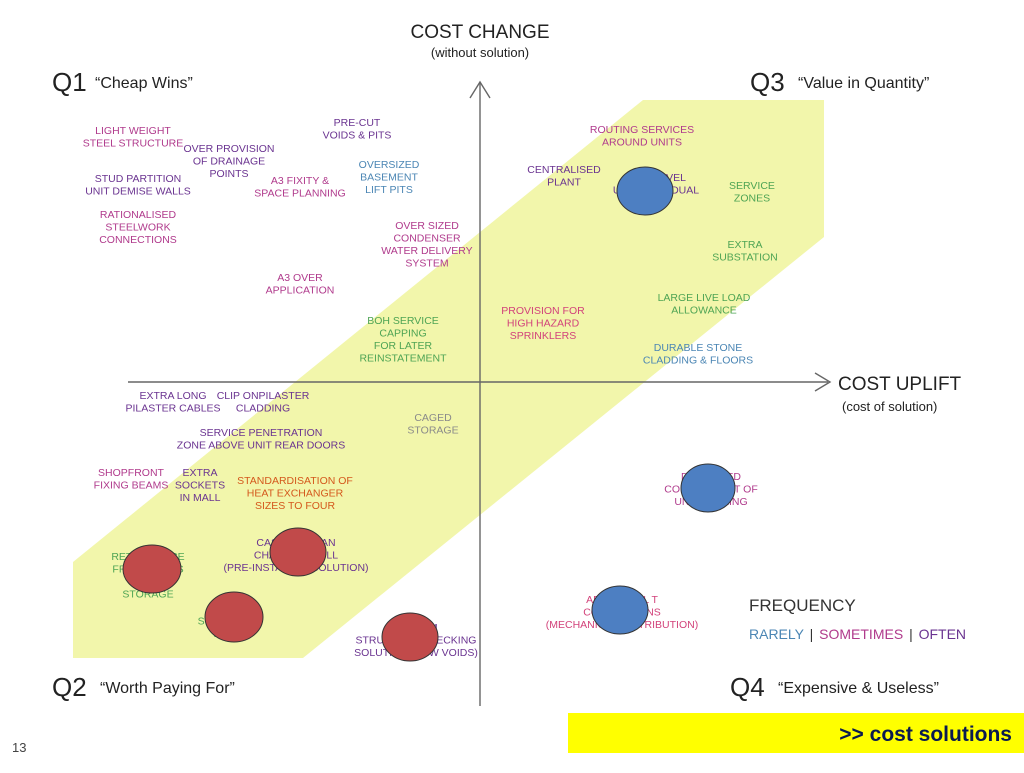 The image size is (1024, 773). Describe the element at coordinates (229, 162) in the screenshot. I see `item-label-line: OF DRAINAGE` at that location.